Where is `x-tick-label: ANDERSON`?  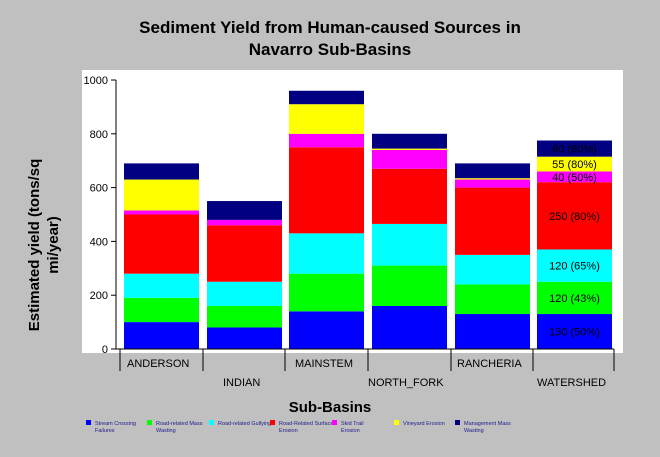
x-tick-label: ANDERSON is located at coordinates (158, 364).